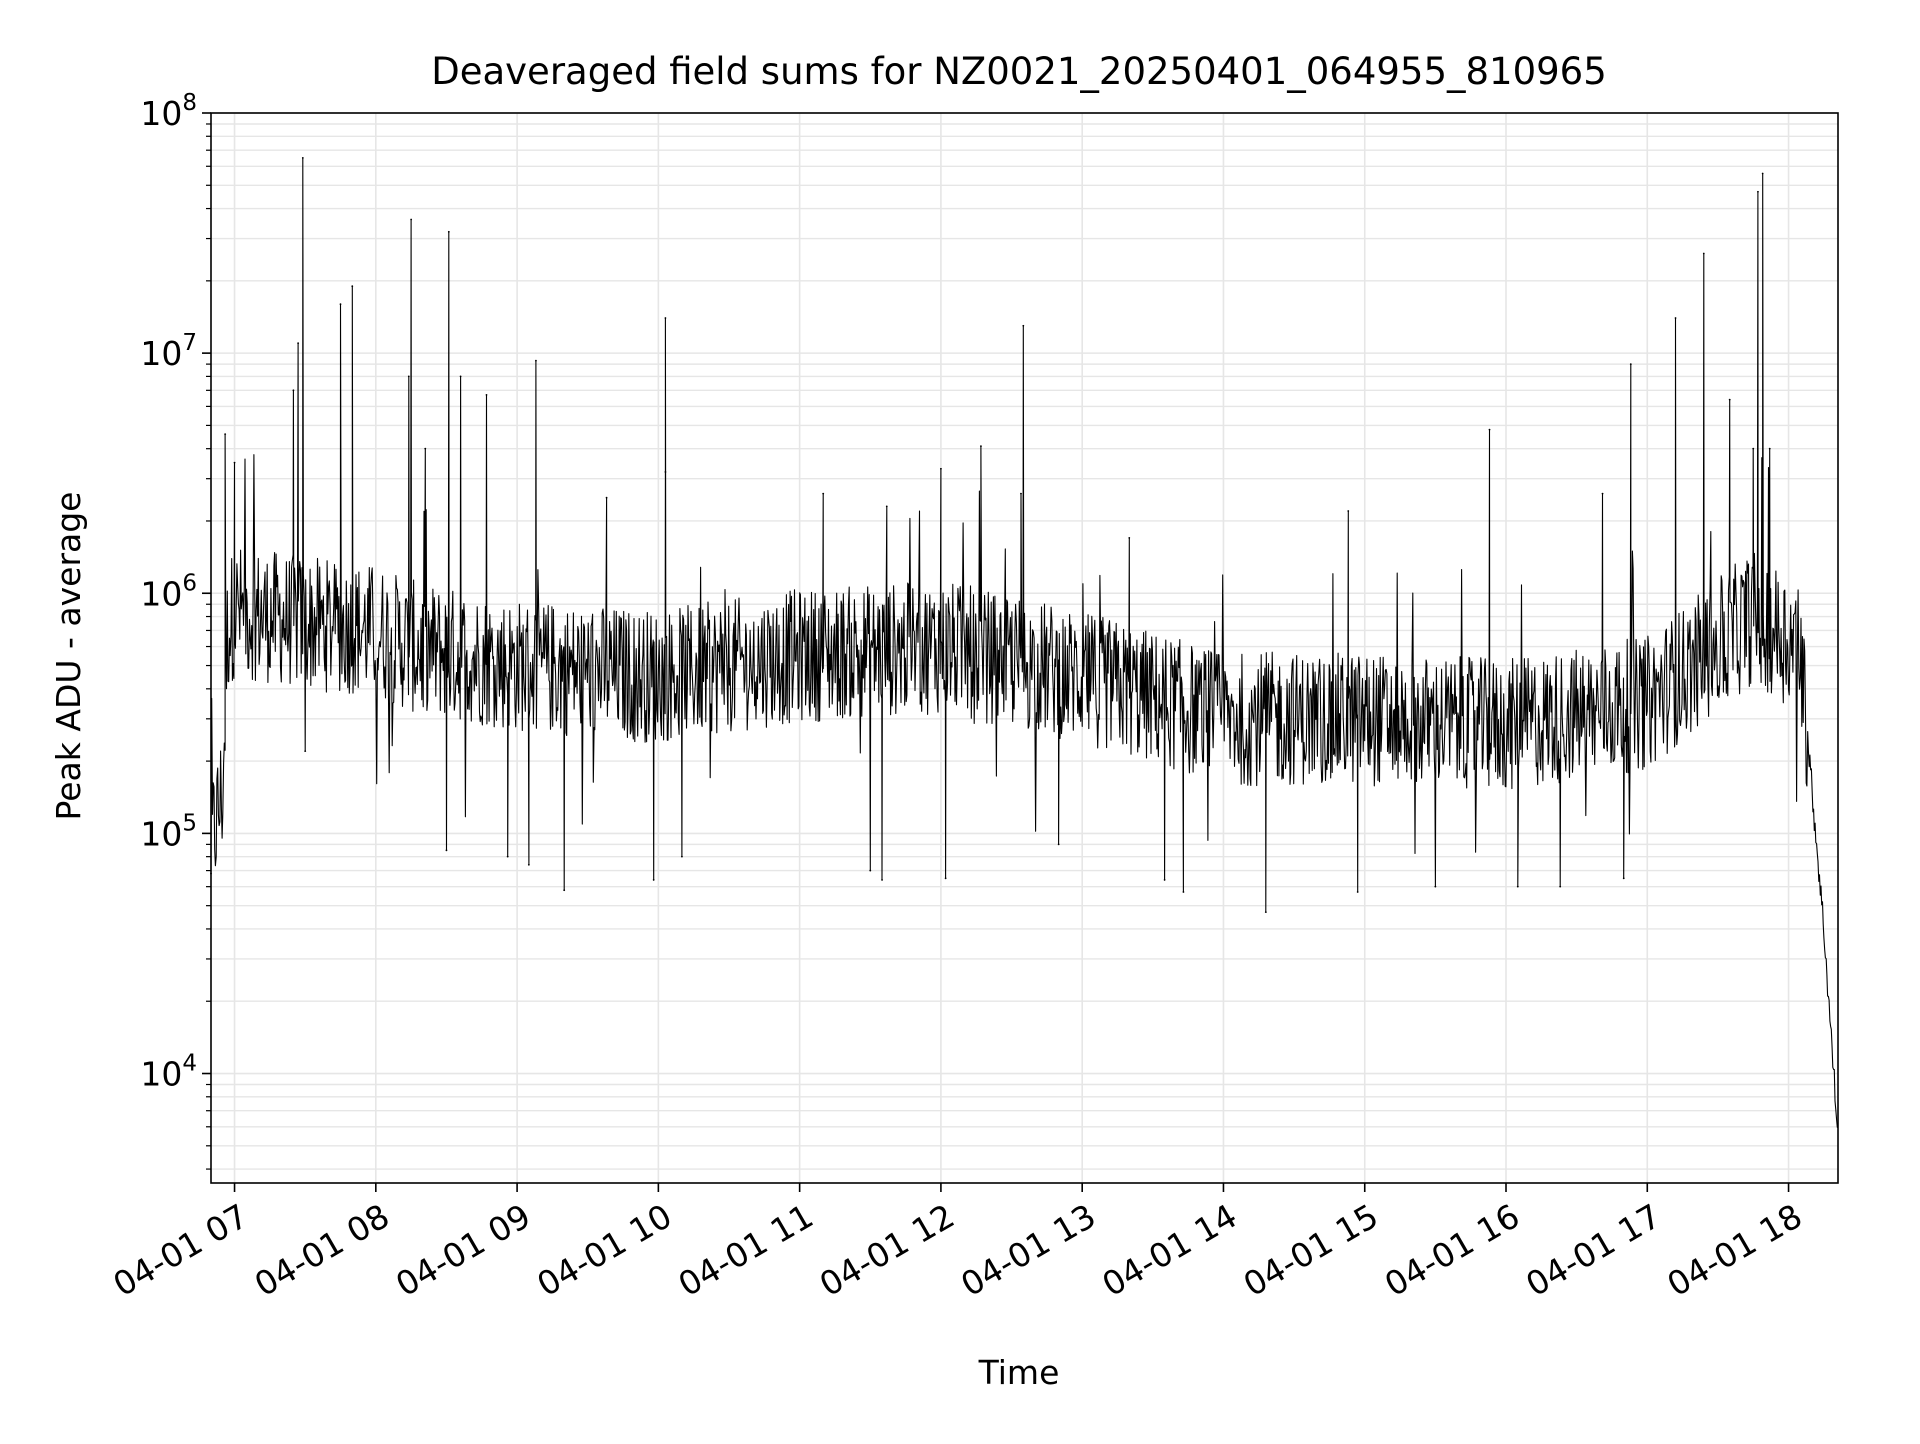 The image size is (1920, 1444). Describe the element at coordinates (168, 1072) in the screenshot. I see `y-tick-label: 104` at that location.